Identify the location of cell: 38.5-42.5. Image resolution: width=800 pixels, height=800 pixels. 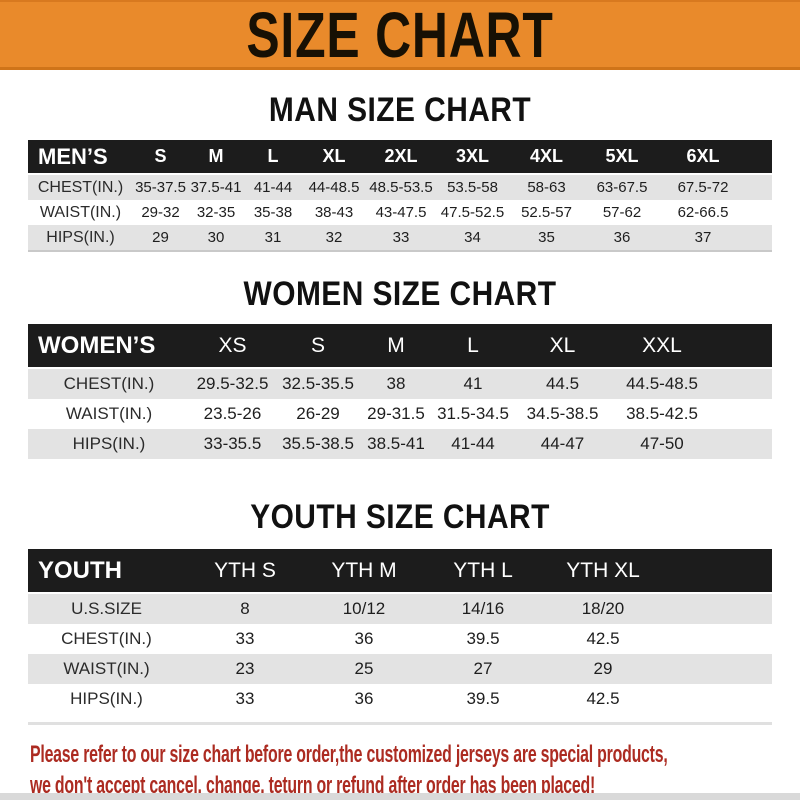
(662, 413).